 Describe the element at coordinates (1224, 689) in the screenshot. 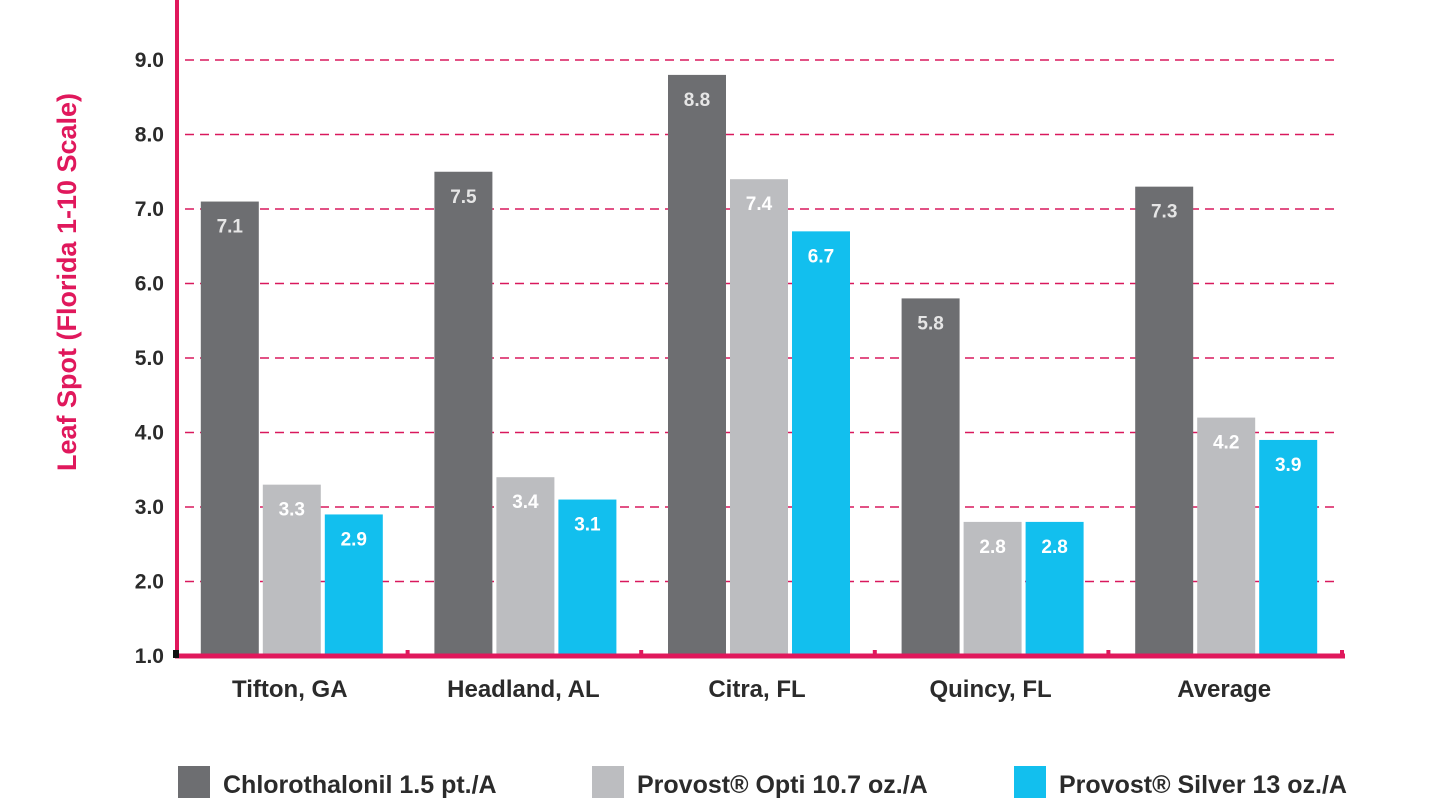

I see `x-tick-label: Average` at that location.